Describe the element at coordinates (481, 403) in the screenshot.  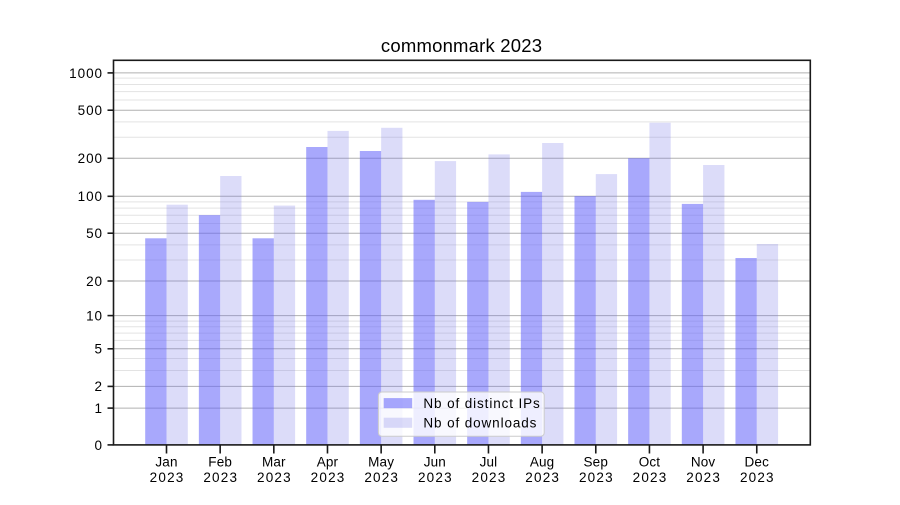
I see `svg-text: Nb of distinct IPs` at that location.